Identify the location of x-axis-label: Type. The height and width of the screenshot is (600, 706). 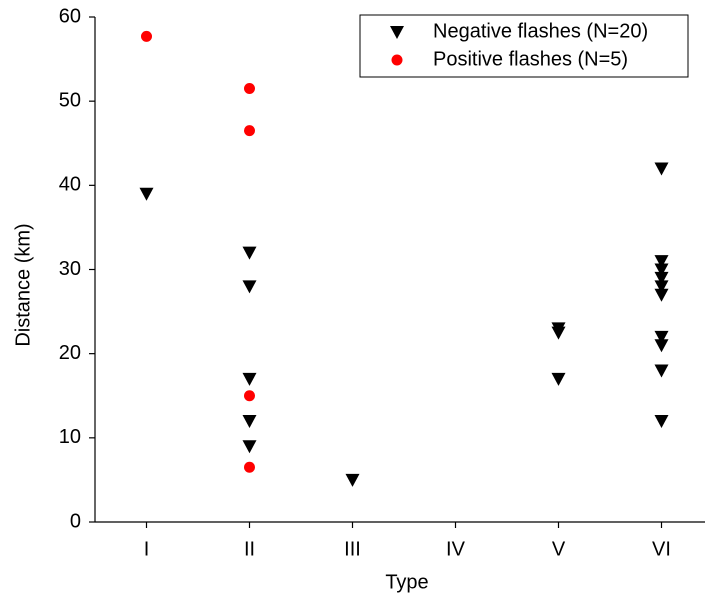
(406, 582).